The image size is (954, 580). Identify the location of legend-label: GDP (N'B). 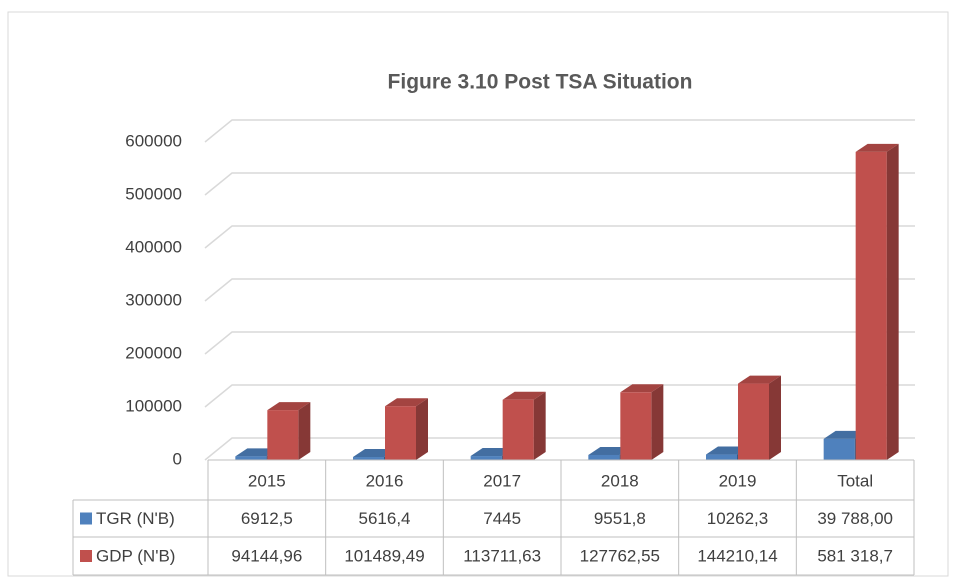
(135, 555).